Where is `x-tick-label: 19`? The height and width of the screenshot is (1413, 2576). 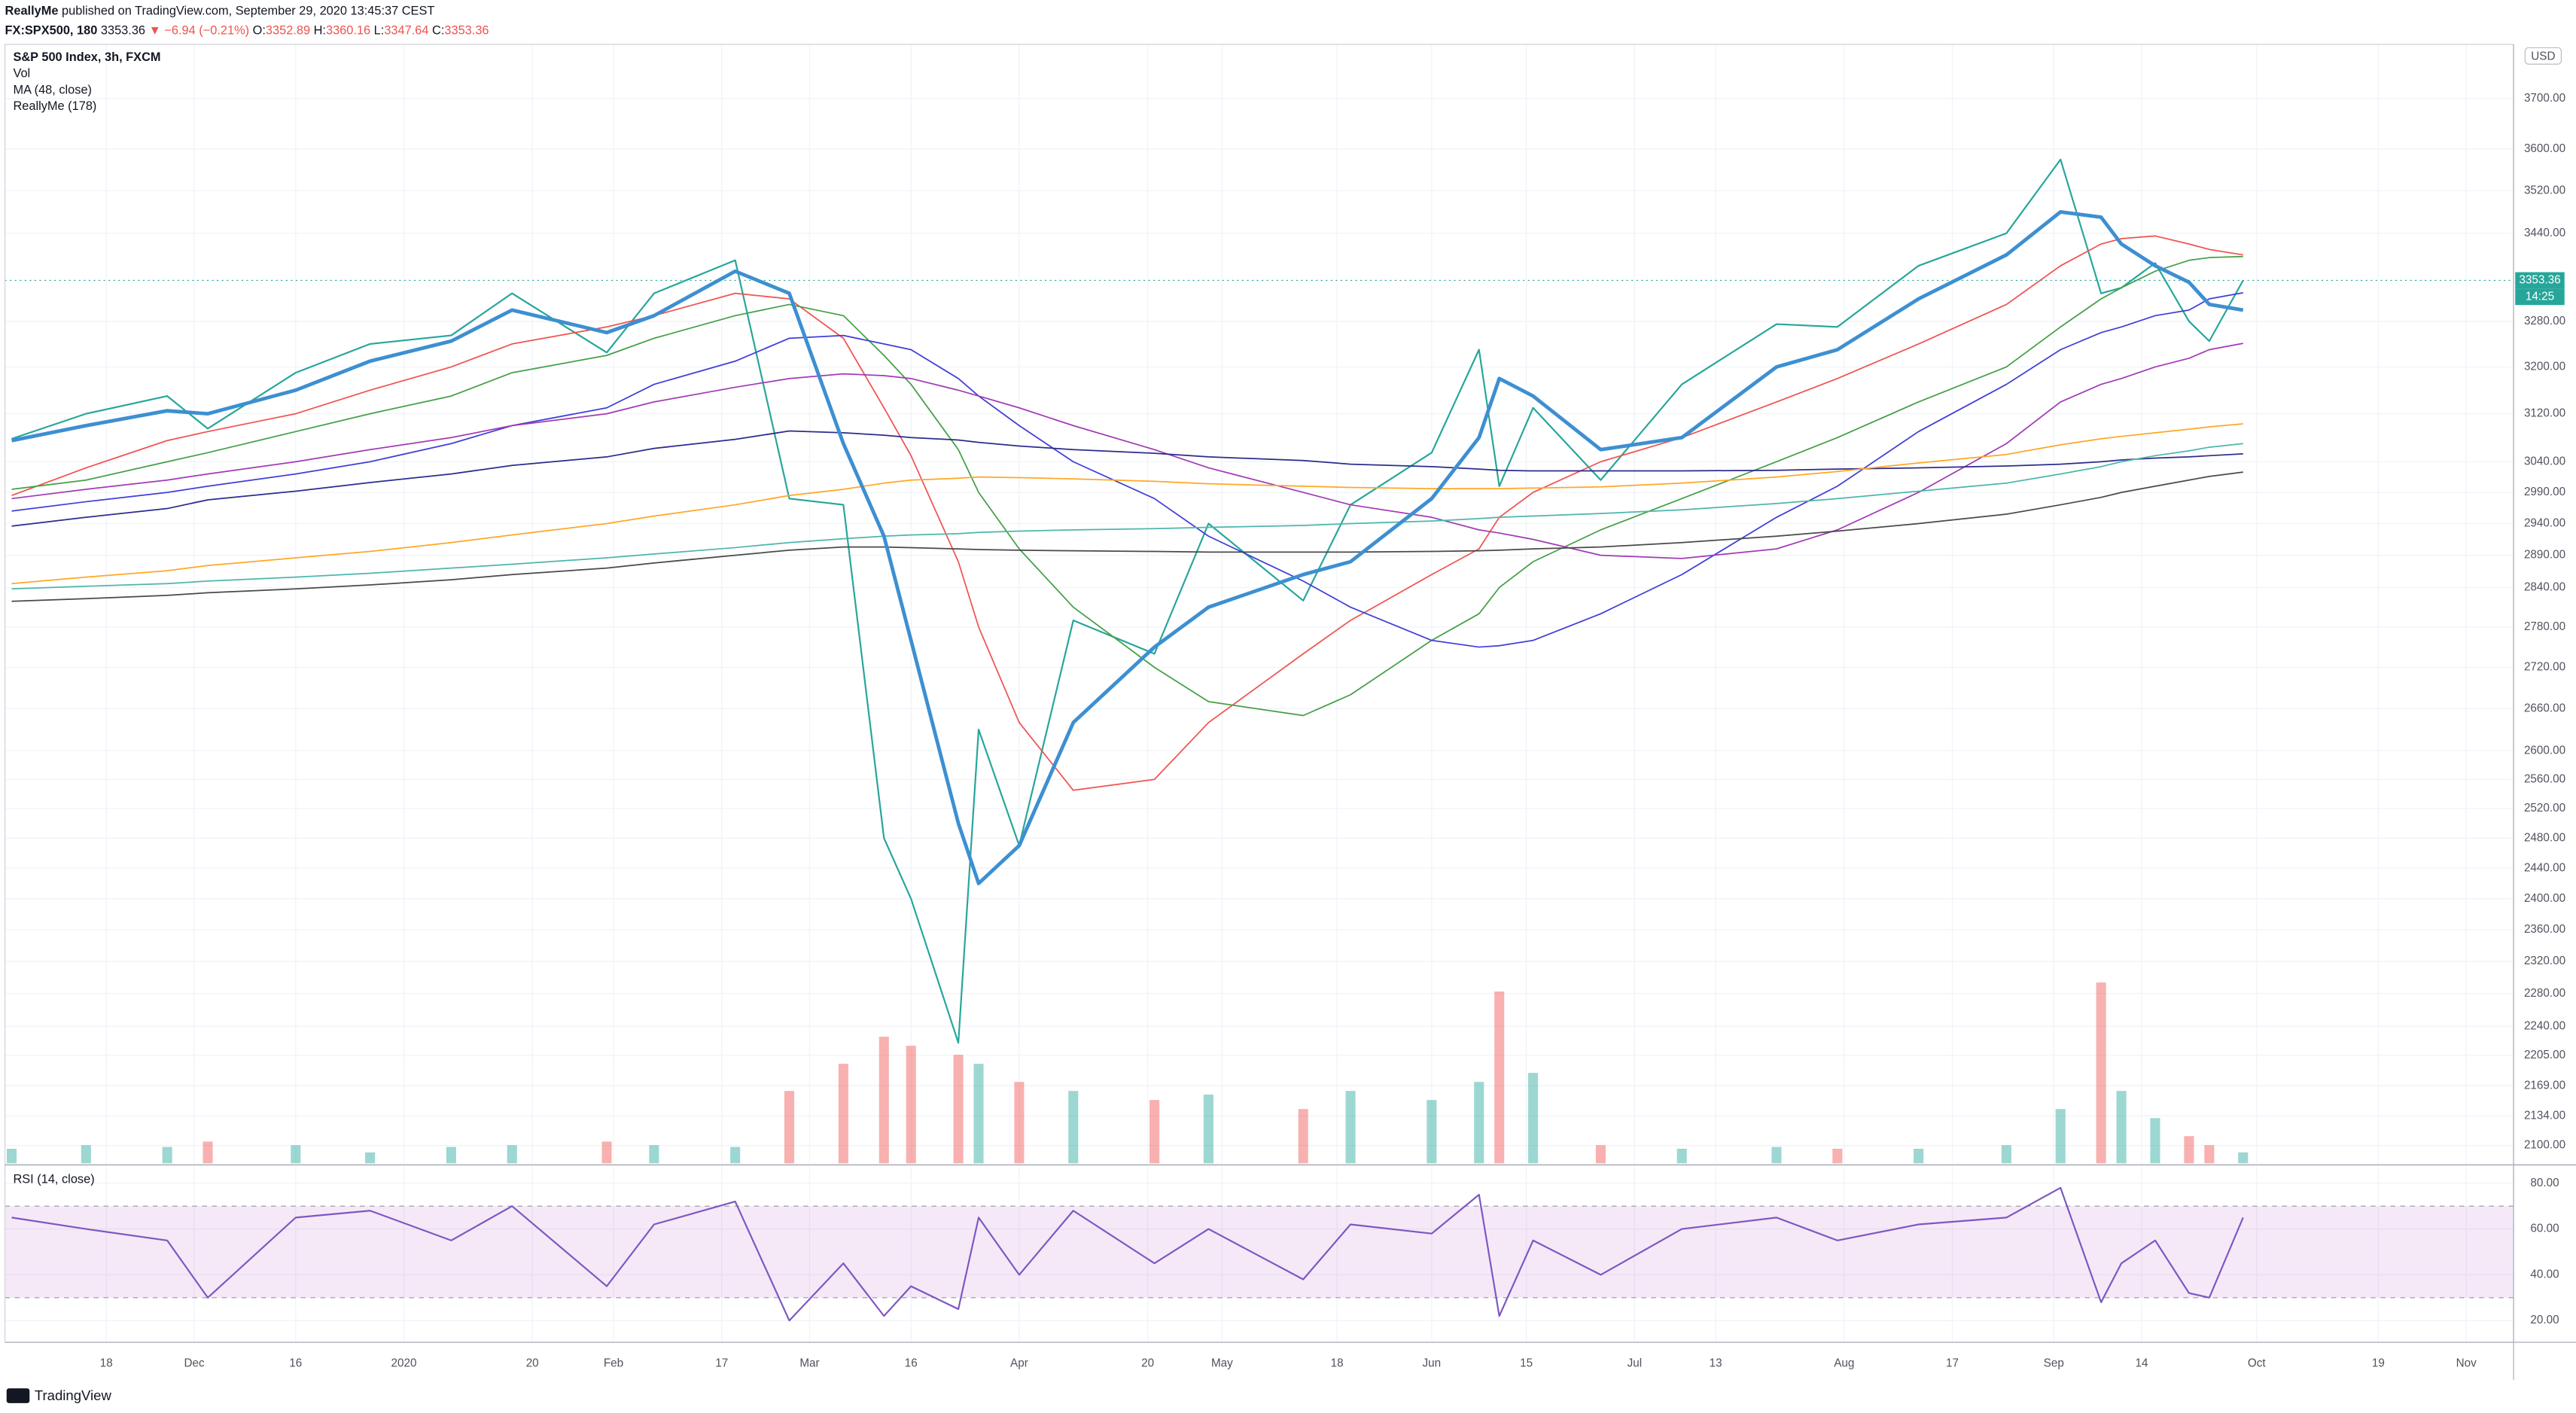
x-tick-label: 19 is located at coordinates (2379, 1363).